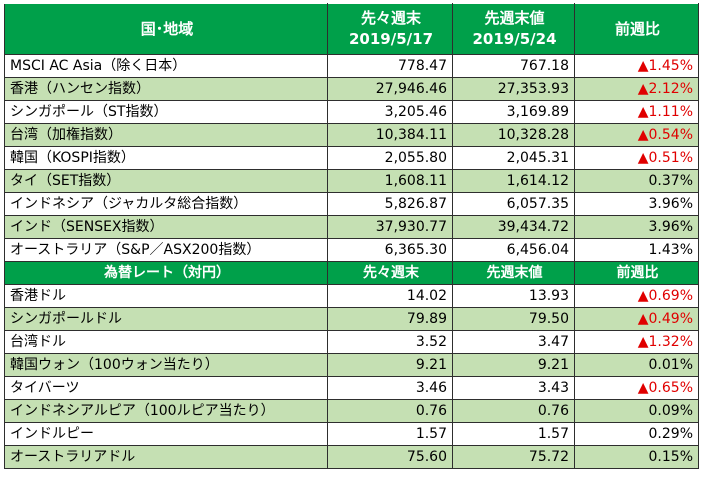 The image size is (702, 478). Describe the element at coordinates (390, 411) in the screenshot. I see `row-prev2-value: 0.76` at that location.